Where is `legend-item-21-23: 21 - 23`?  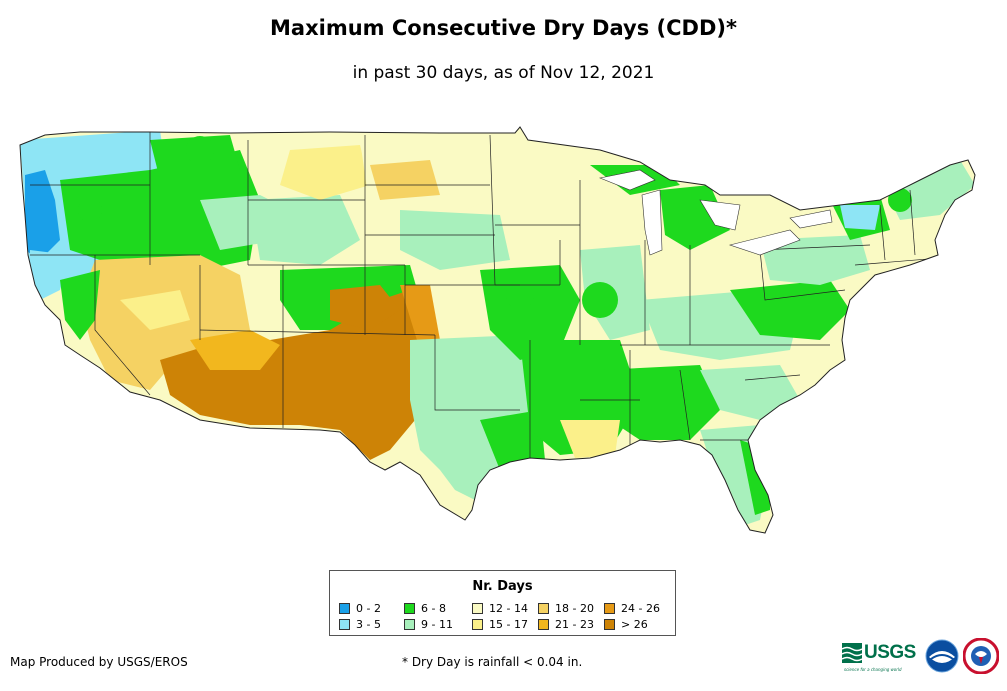 legend-item-21-23: 21 - 23 is located at coordinates (566, 624).